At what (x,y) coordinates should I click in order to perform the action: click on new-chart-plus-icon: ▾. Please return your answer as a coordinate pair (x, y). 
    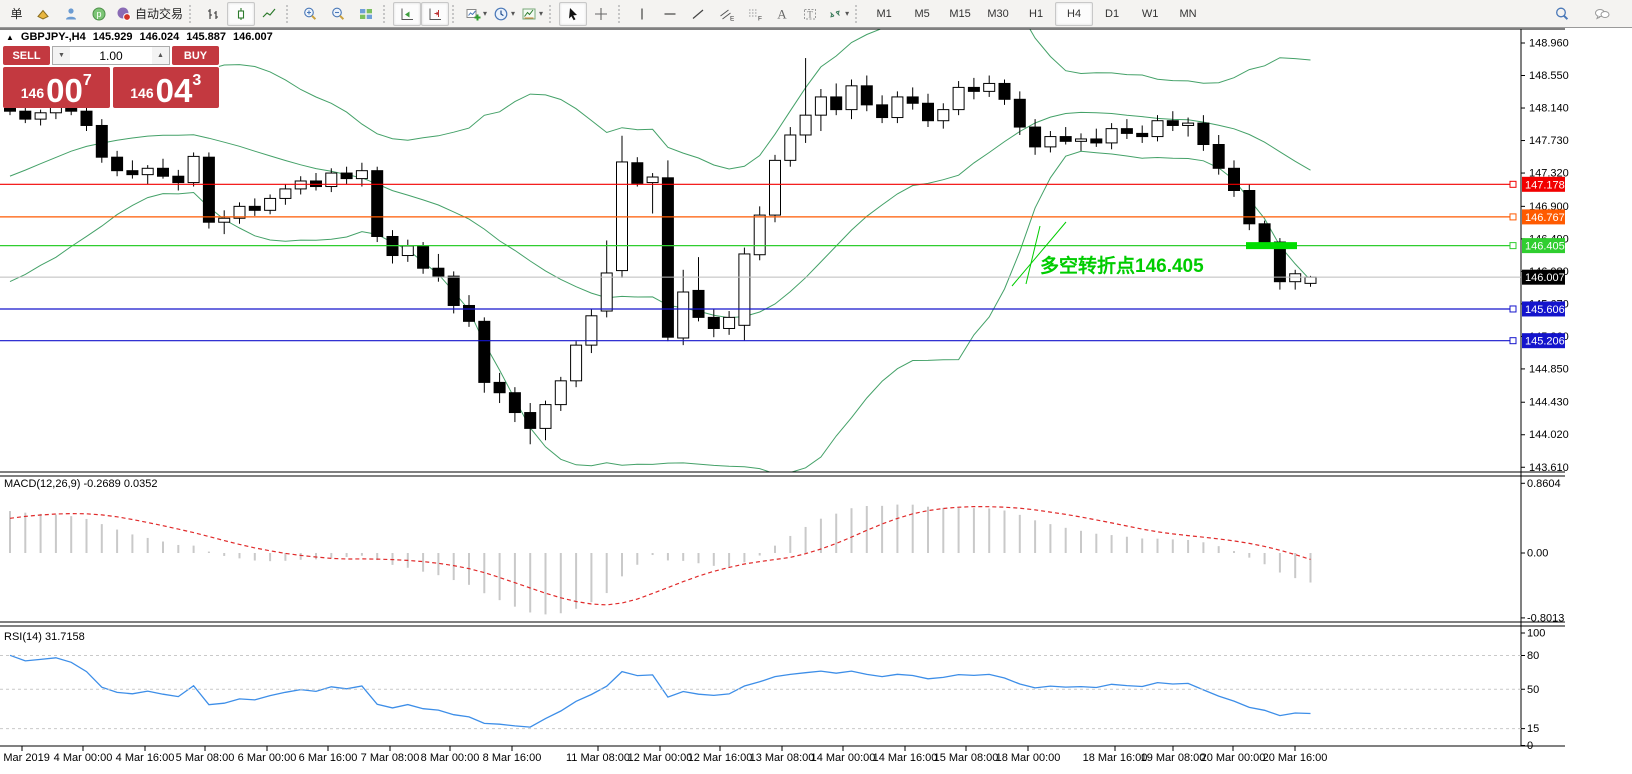
    Looking at the image, I should click on (476, 14).